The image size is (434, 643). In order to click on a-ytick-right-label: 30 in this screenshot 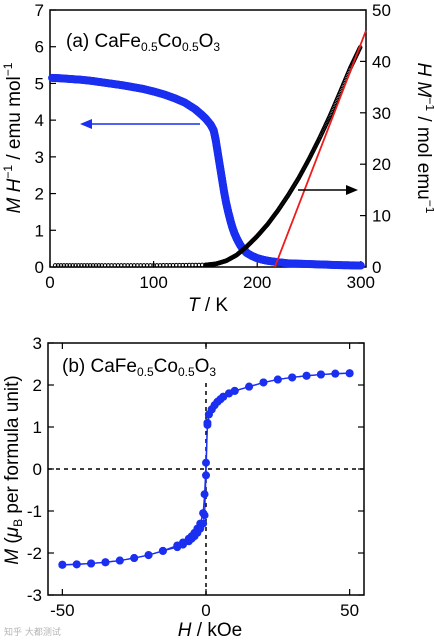, I will do `click(381, 113)`.